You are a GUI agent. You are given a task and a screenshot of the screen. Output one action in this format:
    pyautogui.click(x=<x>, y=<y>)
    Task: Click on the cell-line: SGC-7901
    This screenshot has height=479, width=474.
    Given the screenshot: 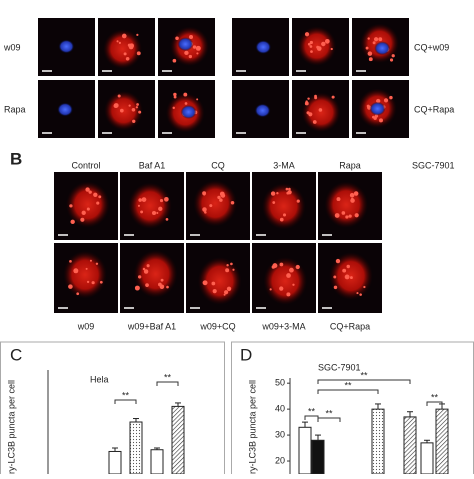 What is the action you would take?
    pyautogui.click(x=433, y=165)
    